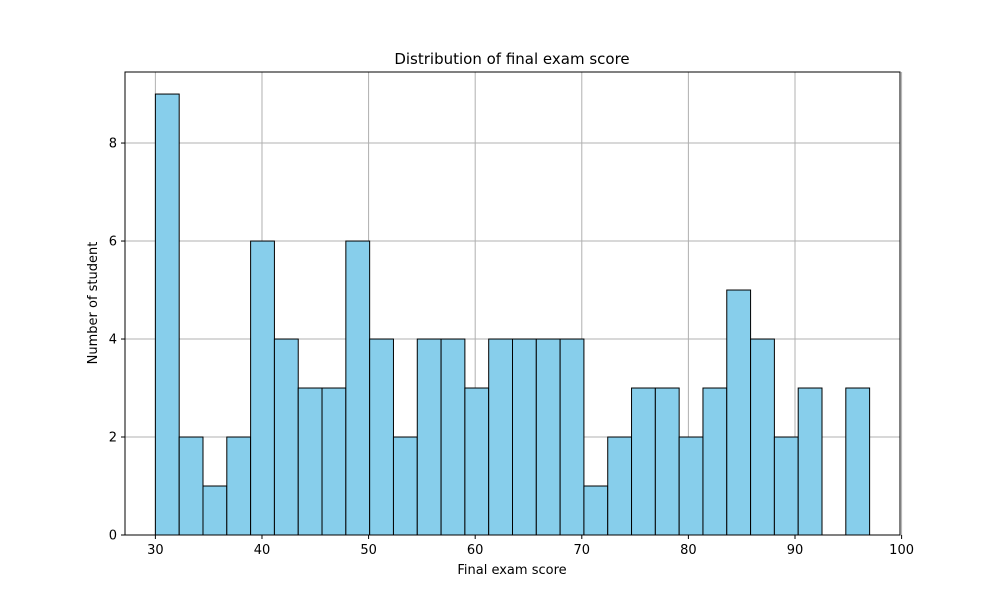 This screenshot has height=604, width=1000. Describe the element at coordinates (511, 570) in the screenshot. I see `x-axis-label: Final exam score` at that location.